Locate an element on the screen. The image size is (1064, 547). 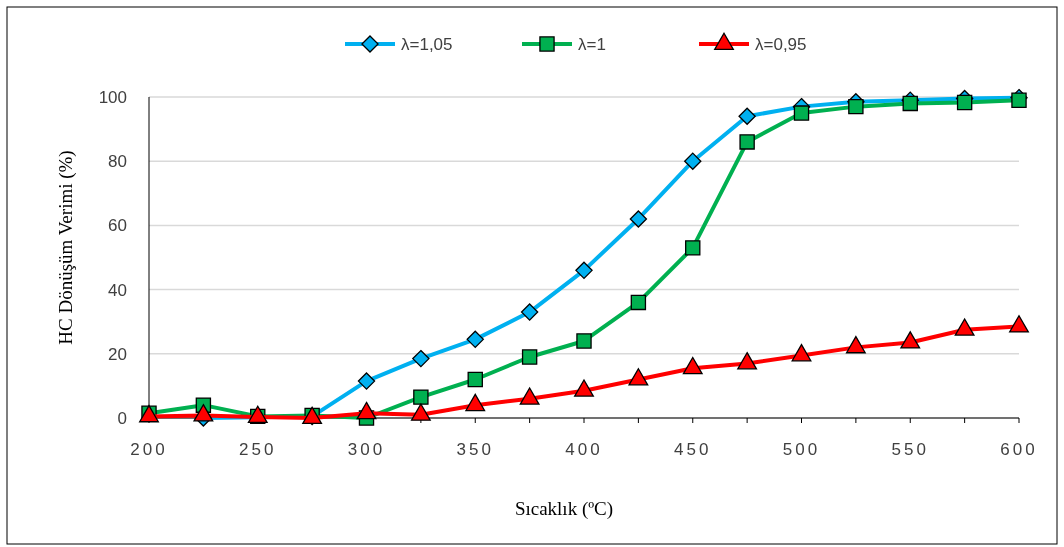
x-tick-label: 600 is located at coordinates (1019, 449).